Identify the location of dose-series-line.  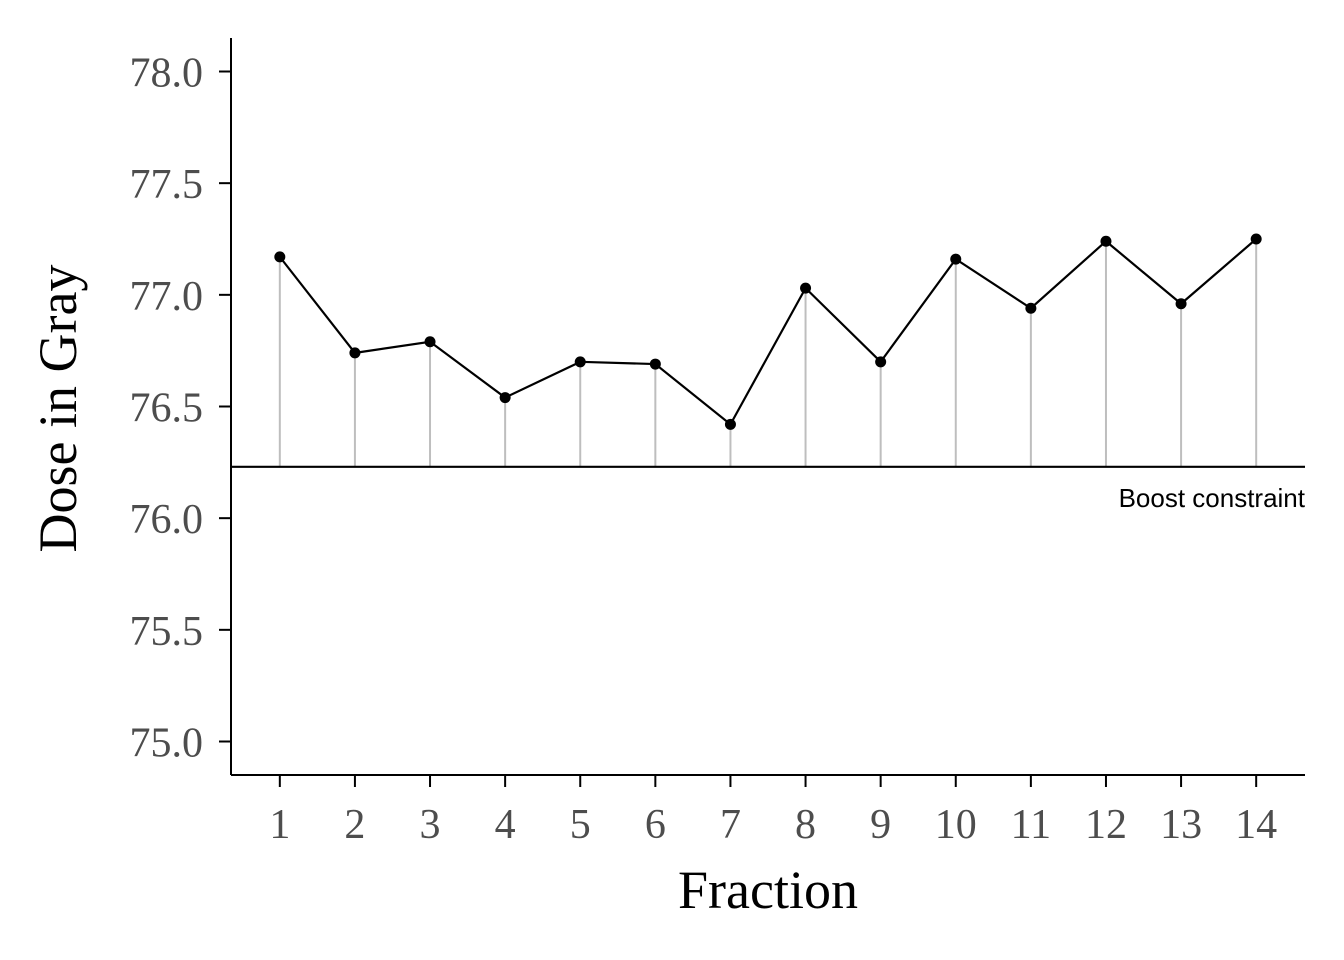
(767, 332).